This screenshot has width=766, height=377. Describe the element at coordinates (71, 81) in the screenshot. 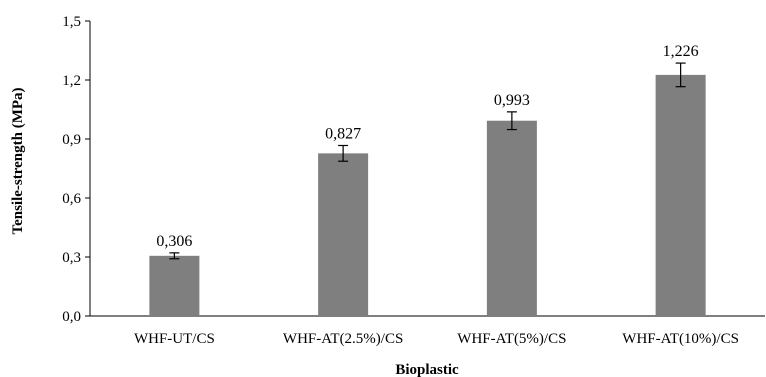

I see `y-tick-label: 1,2` at that location.